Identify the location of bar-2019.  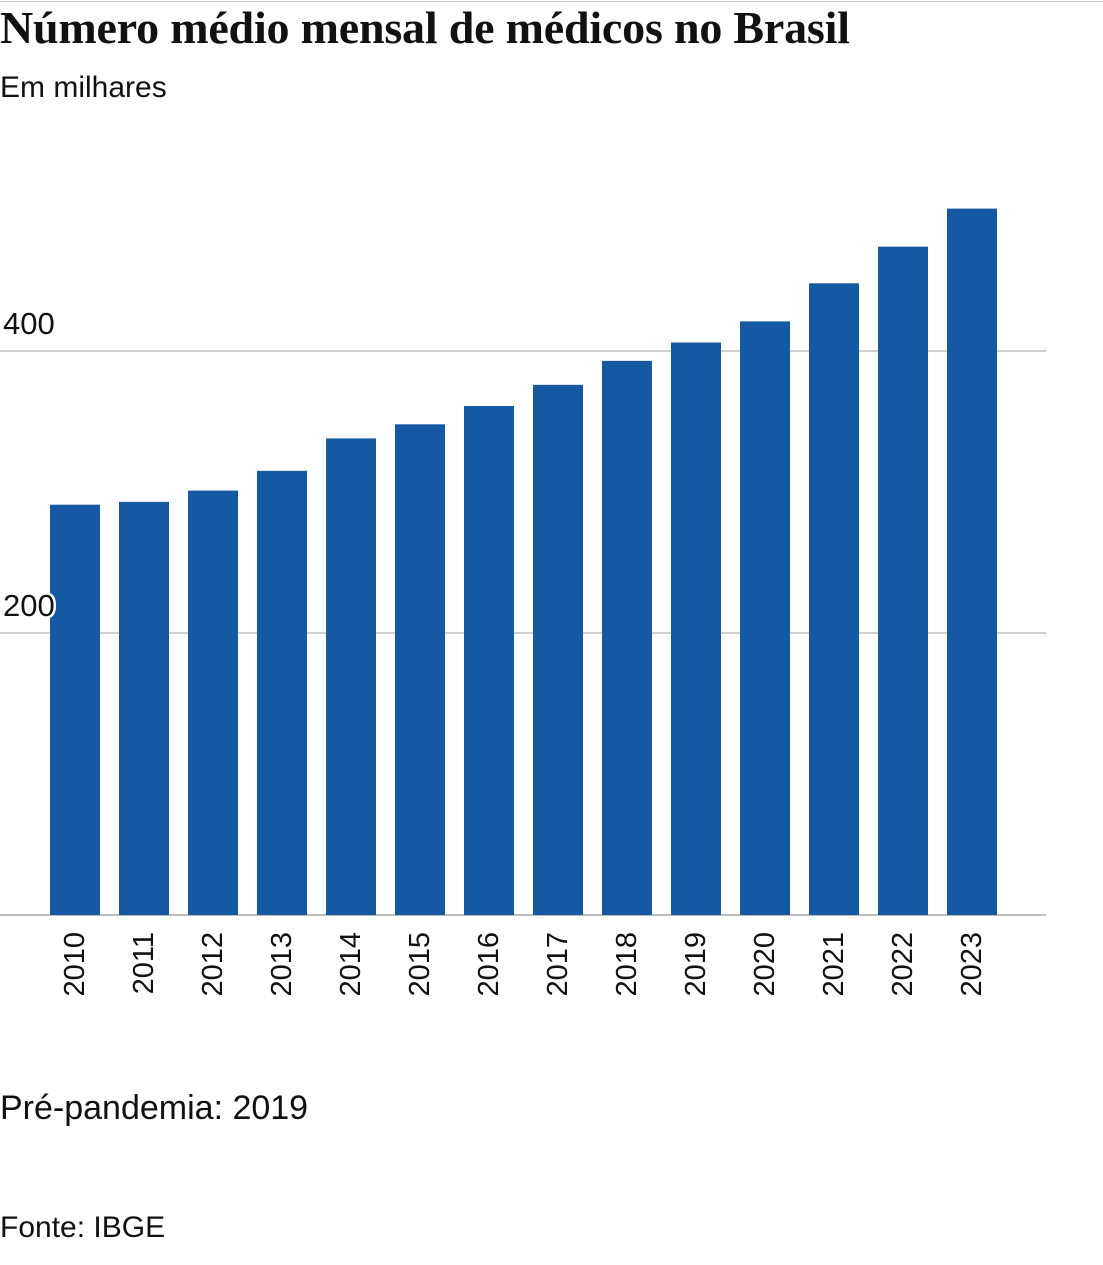
(696, 628).